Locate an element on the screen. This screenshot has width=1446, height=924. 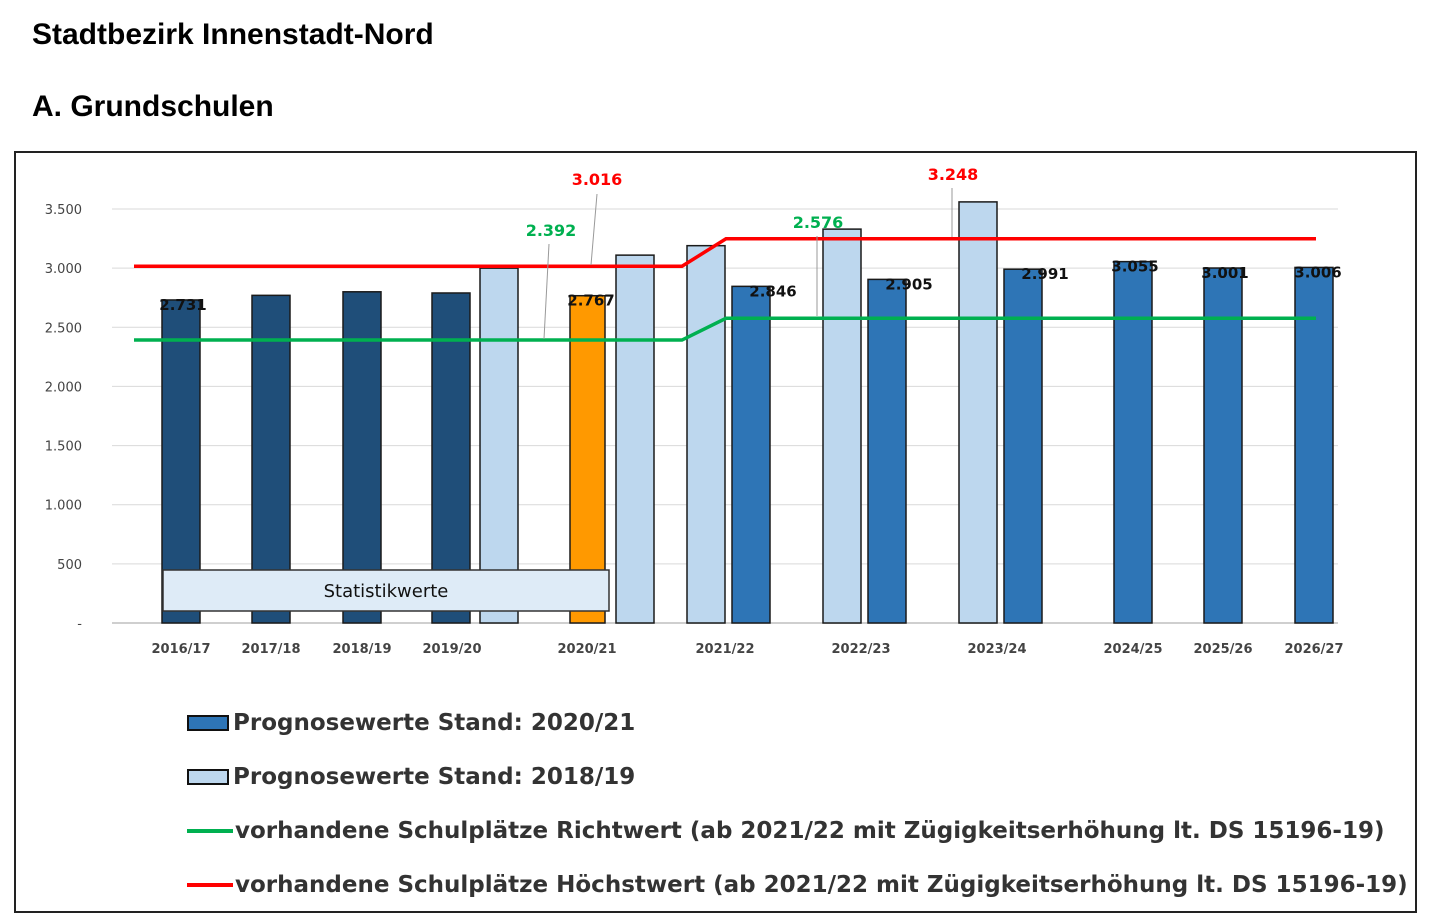
data-label: 2.731 is located at coordinates (182, 305).